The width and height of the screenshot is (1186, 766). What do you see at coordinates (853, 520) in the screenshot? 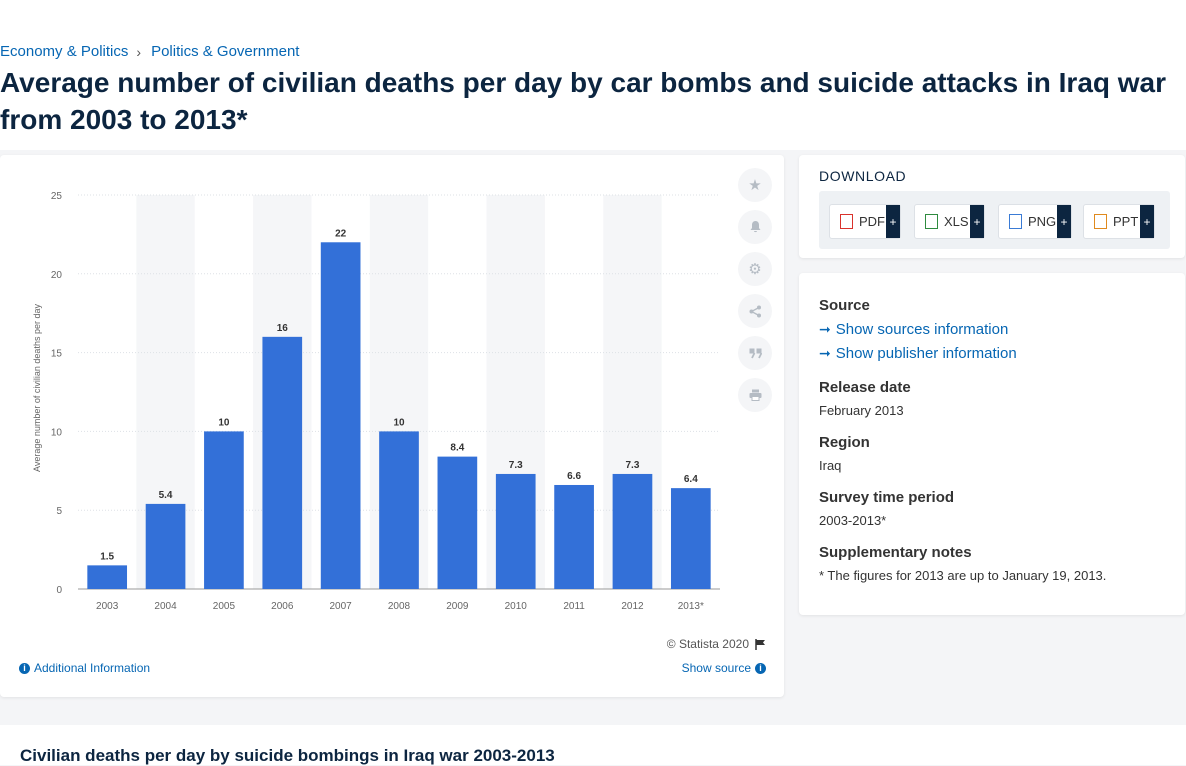
I see `survey-value: 2003-2013*` at bounding box center [853, 520].